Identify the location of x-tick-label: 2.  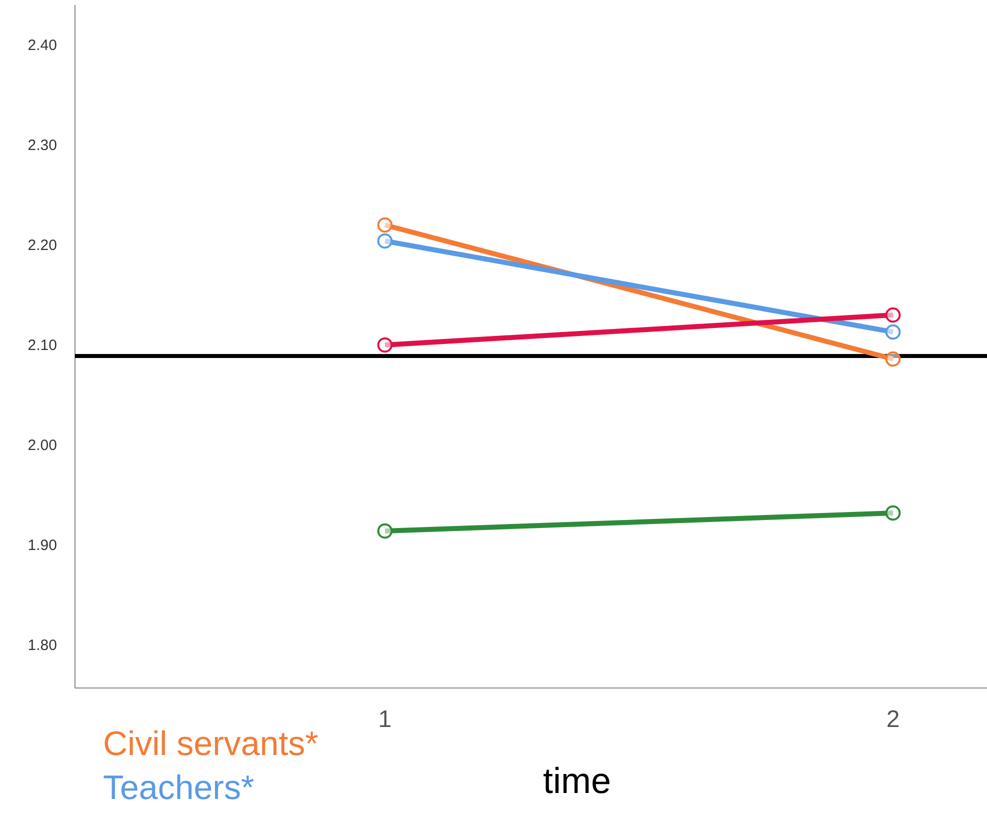
(893, 720).